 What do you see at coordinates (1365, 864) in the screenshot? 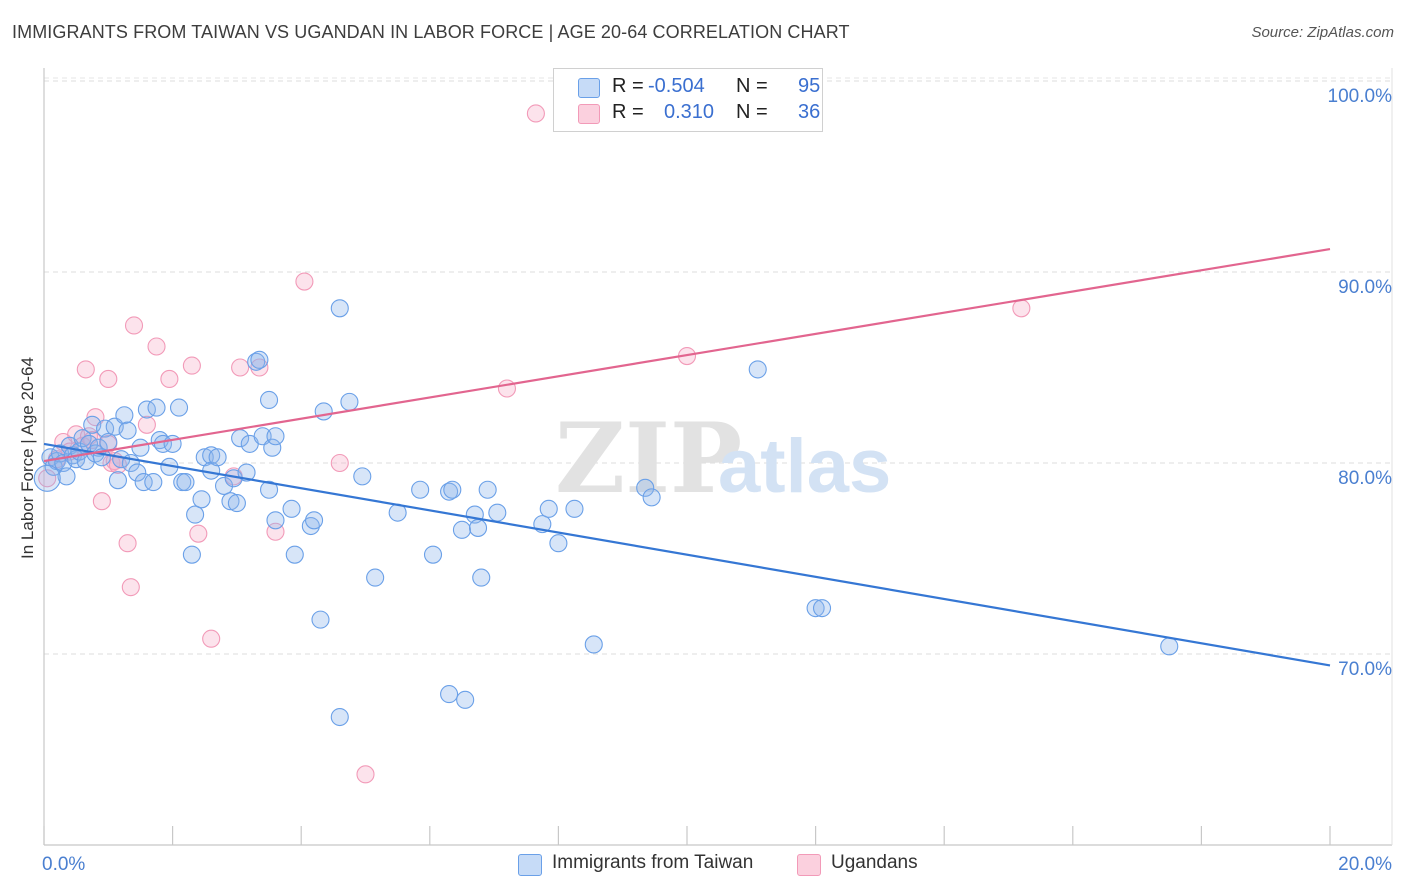
I see `x-tick-label: 20.0%` at bounding box center [1365, 864].